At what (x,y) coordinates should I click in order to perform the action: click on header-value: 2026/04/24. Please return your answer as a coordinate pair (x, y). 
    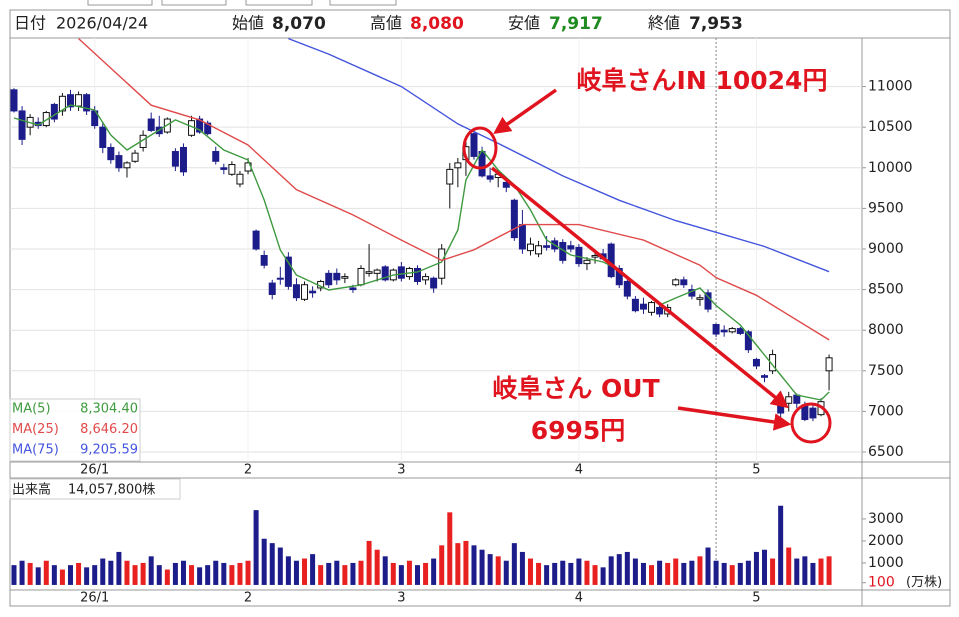
    Looking at the image, I should click on (102, 23).